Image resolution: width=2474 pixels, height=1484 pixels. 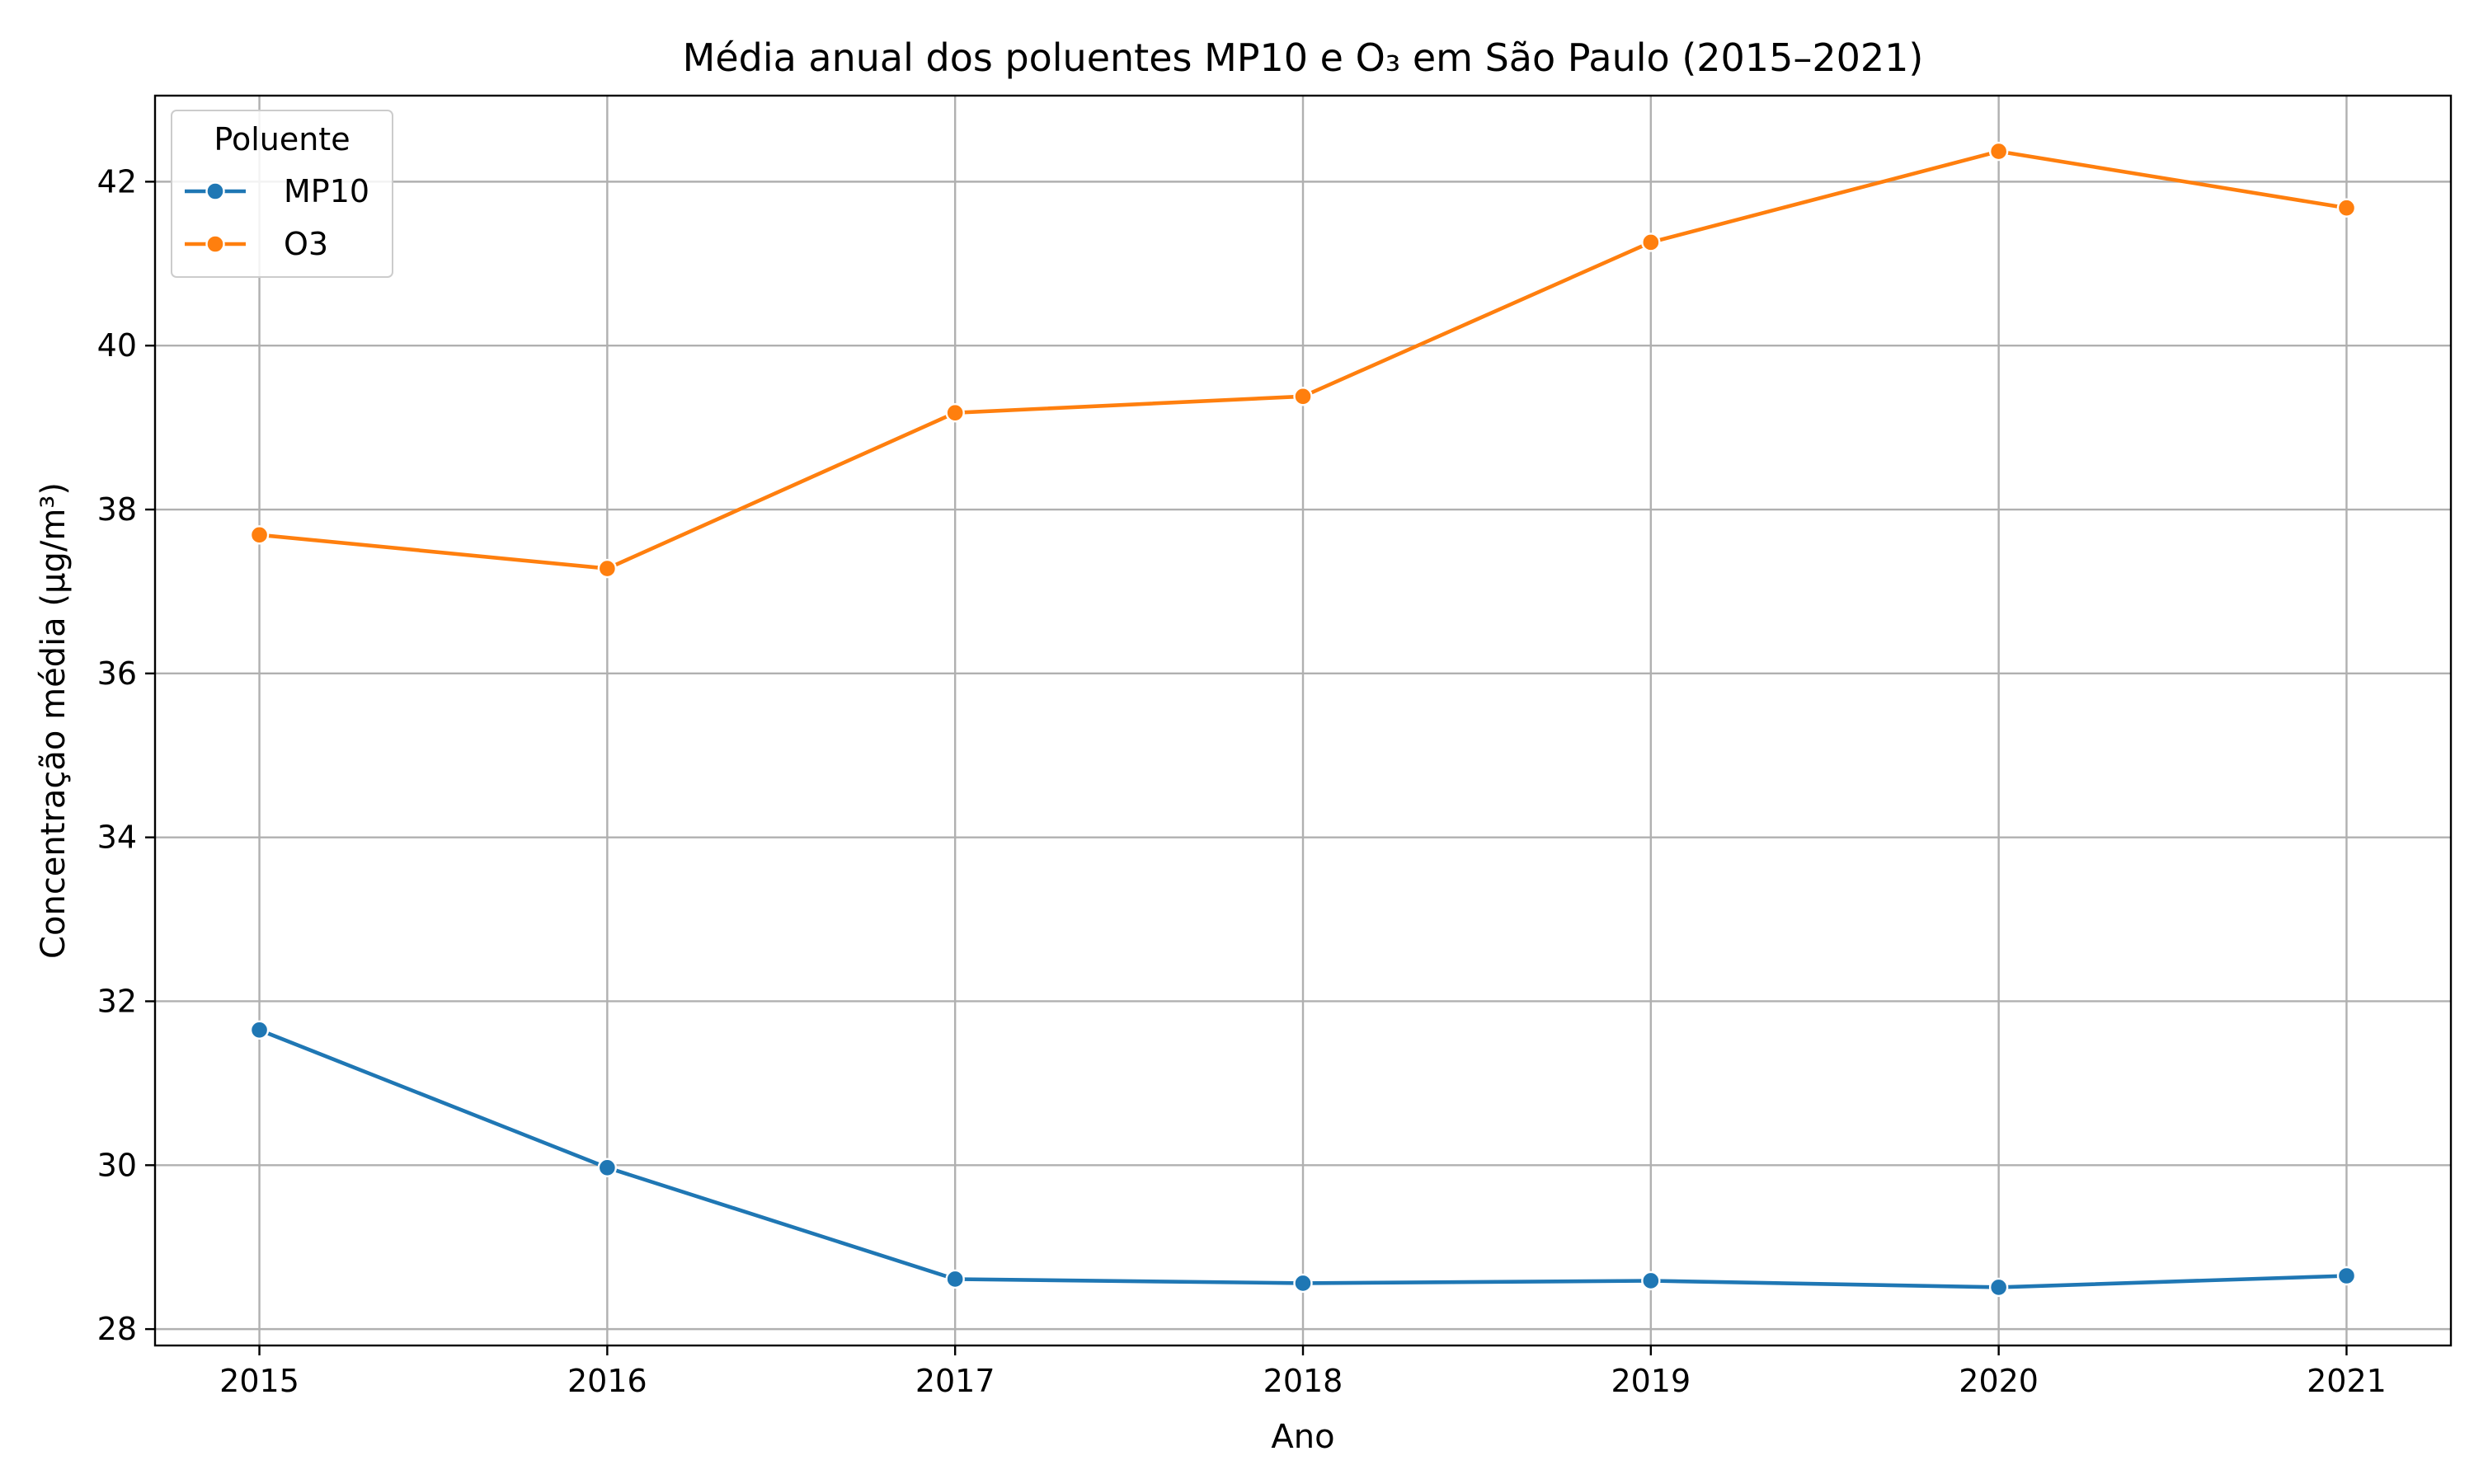 I want to click on y-tick-label: 42, so click(x=117, y=181).